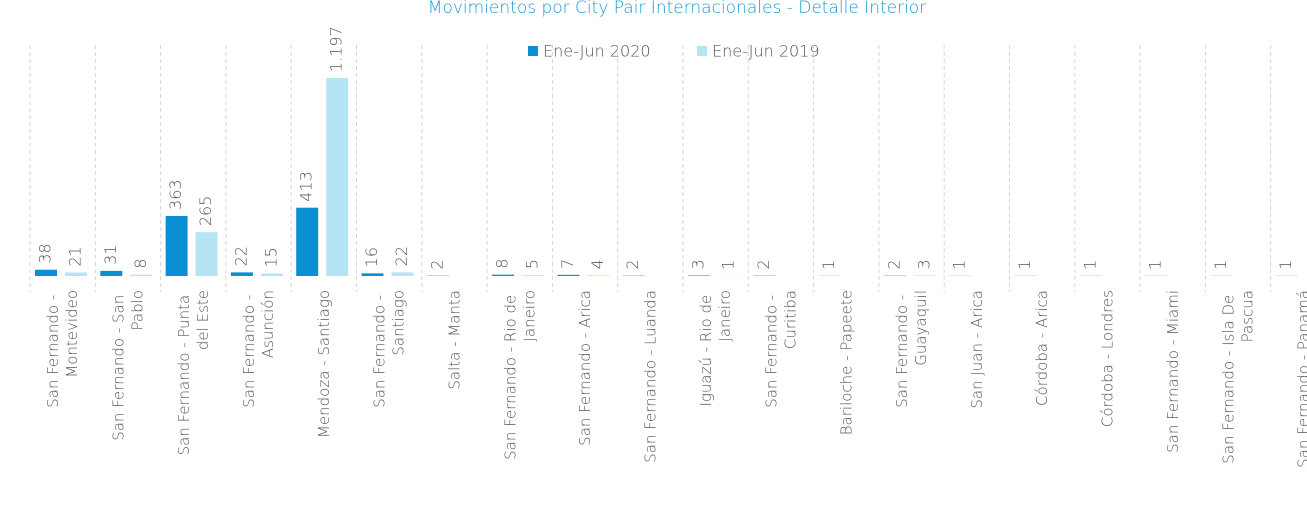 Image resolution: width=1307 pixels, height=525 pixels. Describe the element at coordinates (519, 375) in the screenshot. I see `x-tick-label: San Fernando - Rio de Janeiro` at that location.